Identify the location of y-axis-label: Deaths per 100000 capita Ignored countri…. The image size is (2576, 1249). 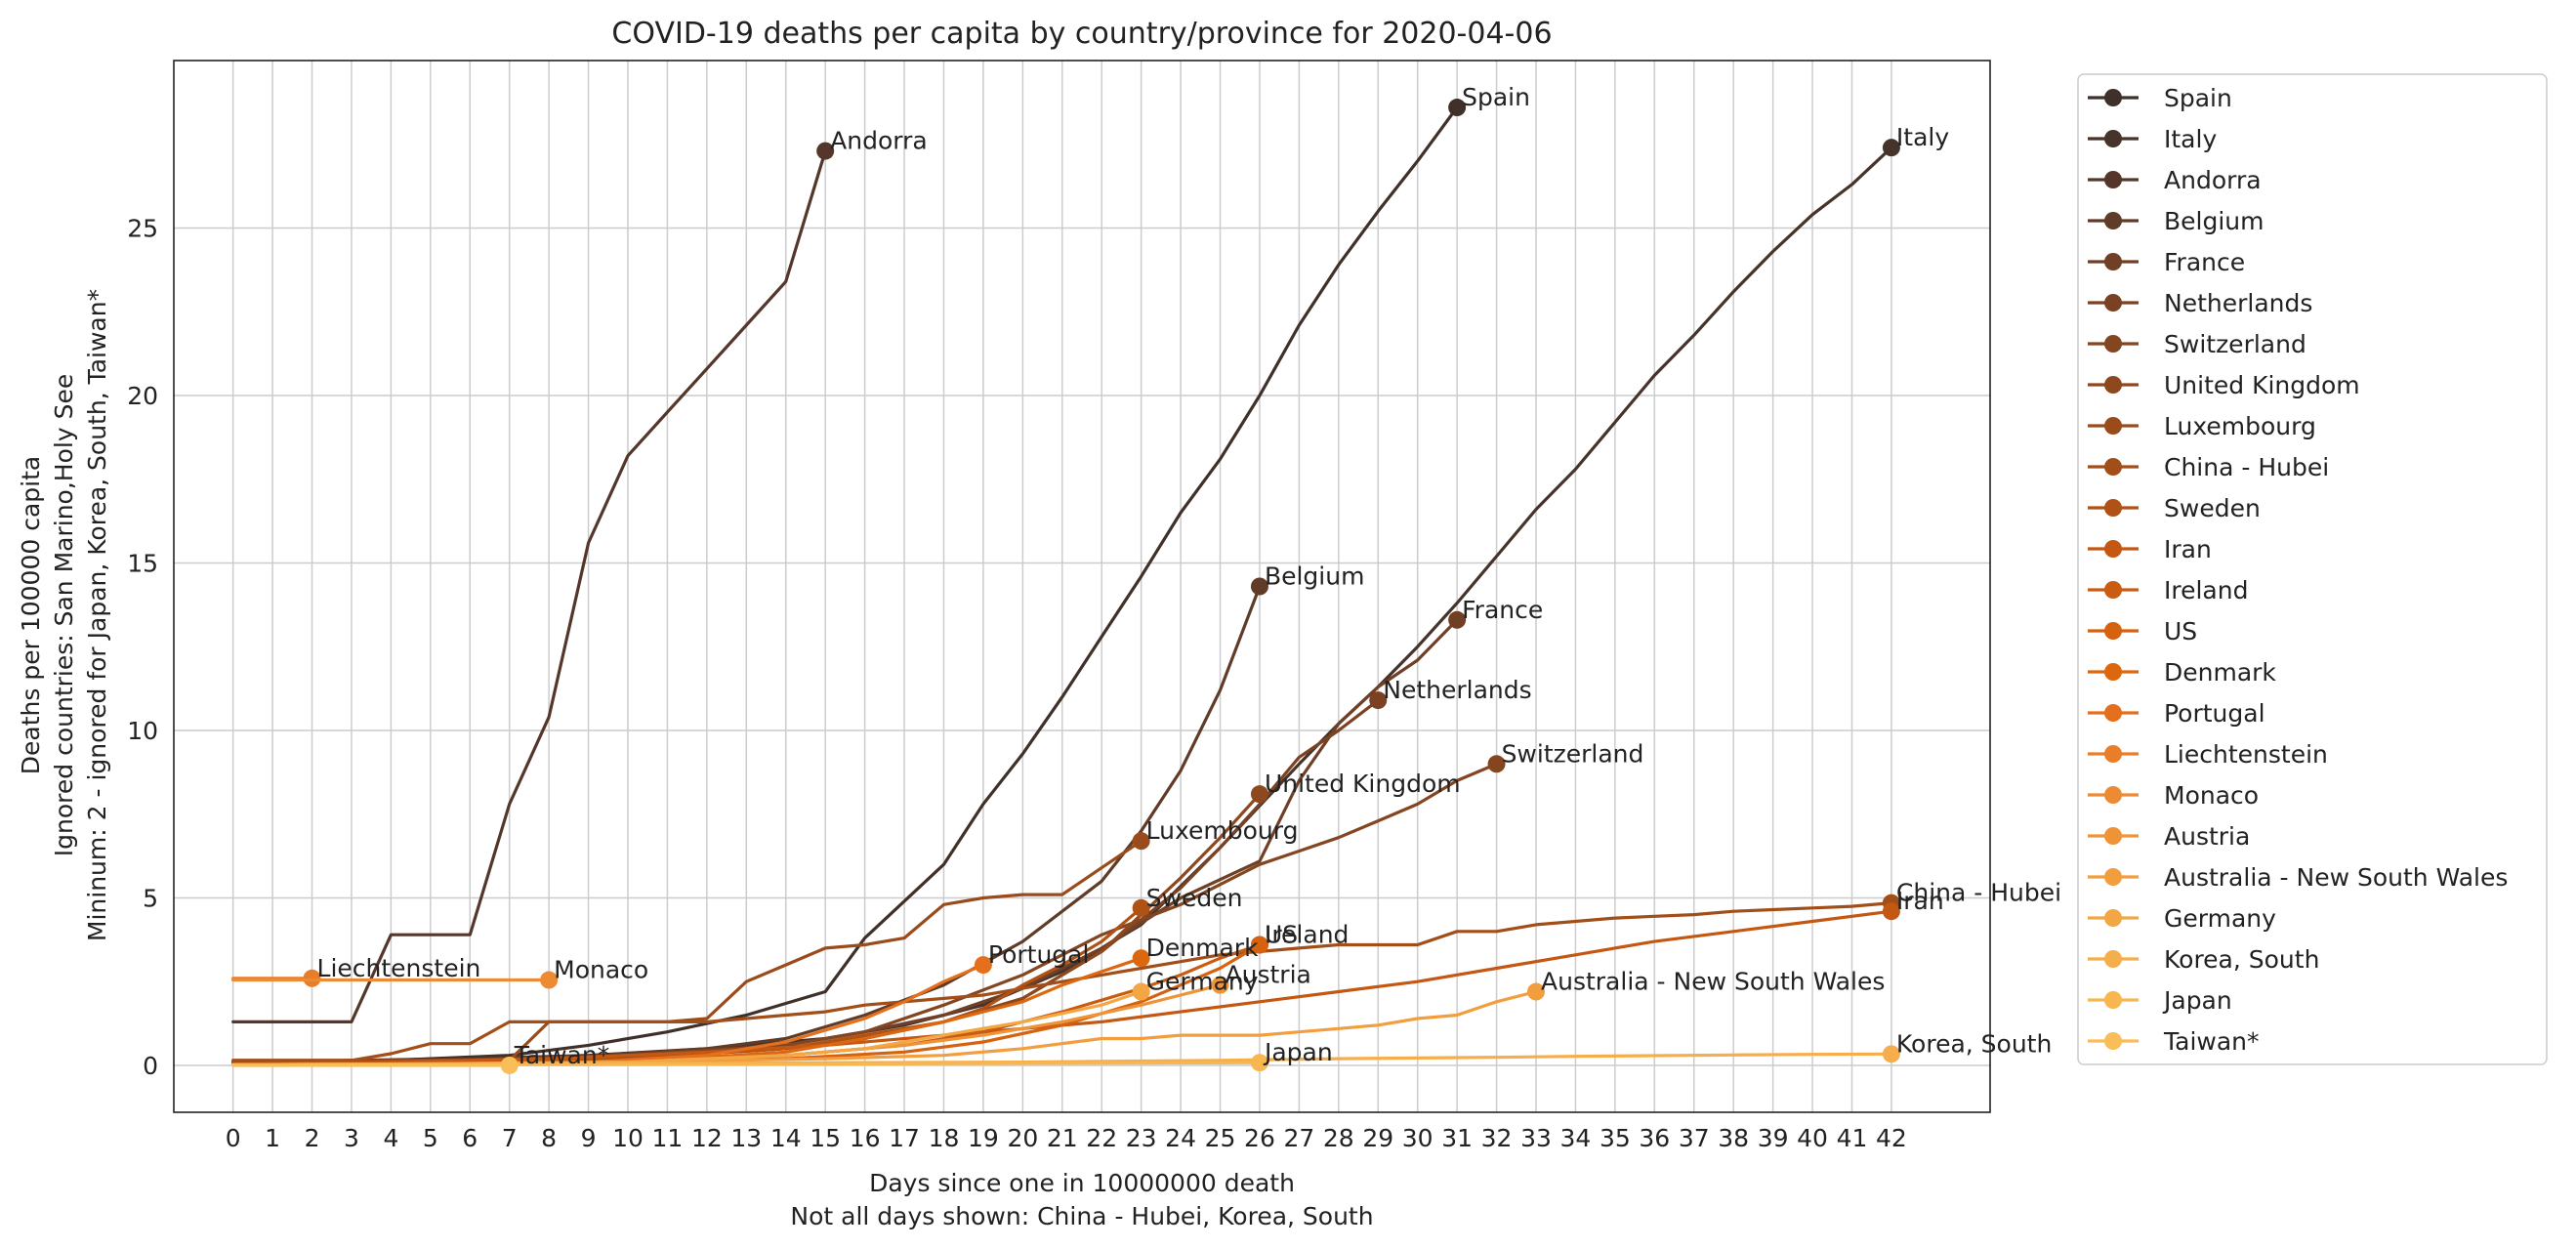
(64, 615).